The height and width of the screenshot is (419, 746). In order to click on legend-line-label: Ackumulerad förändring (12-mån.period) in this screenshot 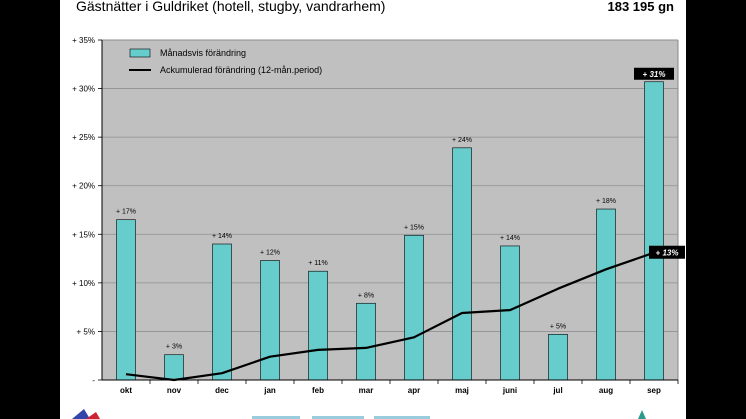, I will do `click(241, 70)`.